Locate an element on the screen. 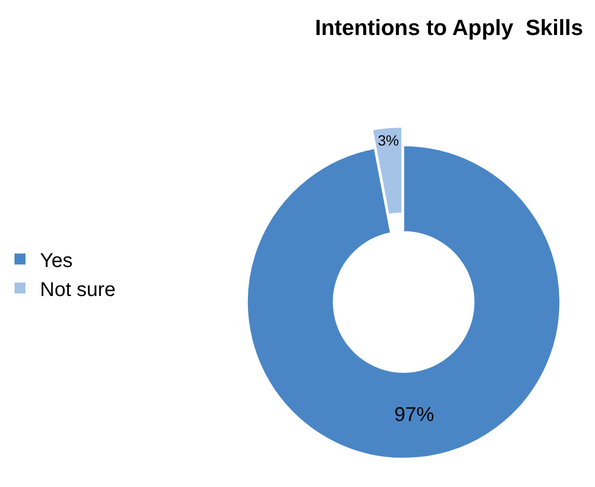 Image resolution: width=595 pixels, height=487 pixels. legend-label: Yes is located at coordinates (56, 261).